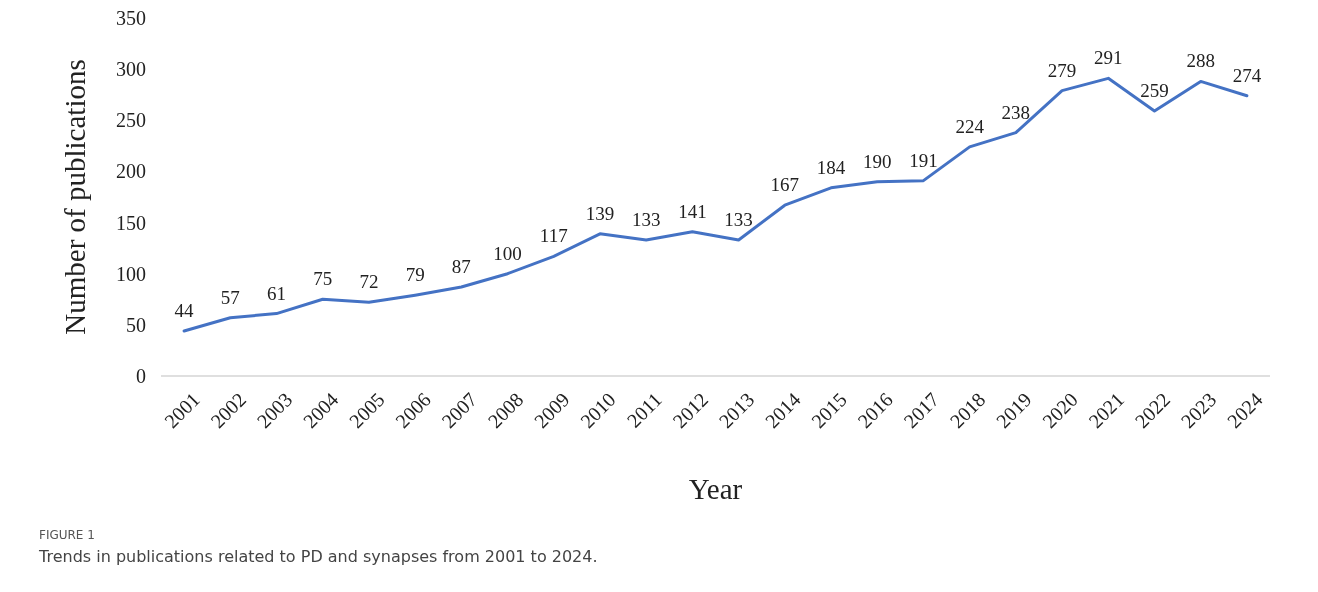 The image size is (1318, 592). What do you see at coordinates (1016, 112) in the screenshot?
I see `data-label: 238` at bounding box center [1016, 112].